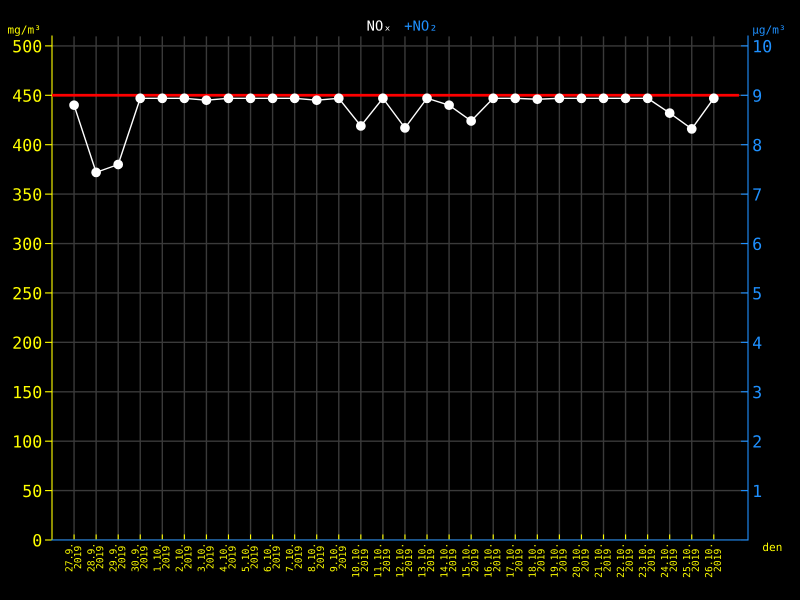 The height and width of the screenshot is (600, 800). Describe the element at coordinates (73, 558) in the screenshot. I see `x-tick-label: 27.9. 2019` at that location.